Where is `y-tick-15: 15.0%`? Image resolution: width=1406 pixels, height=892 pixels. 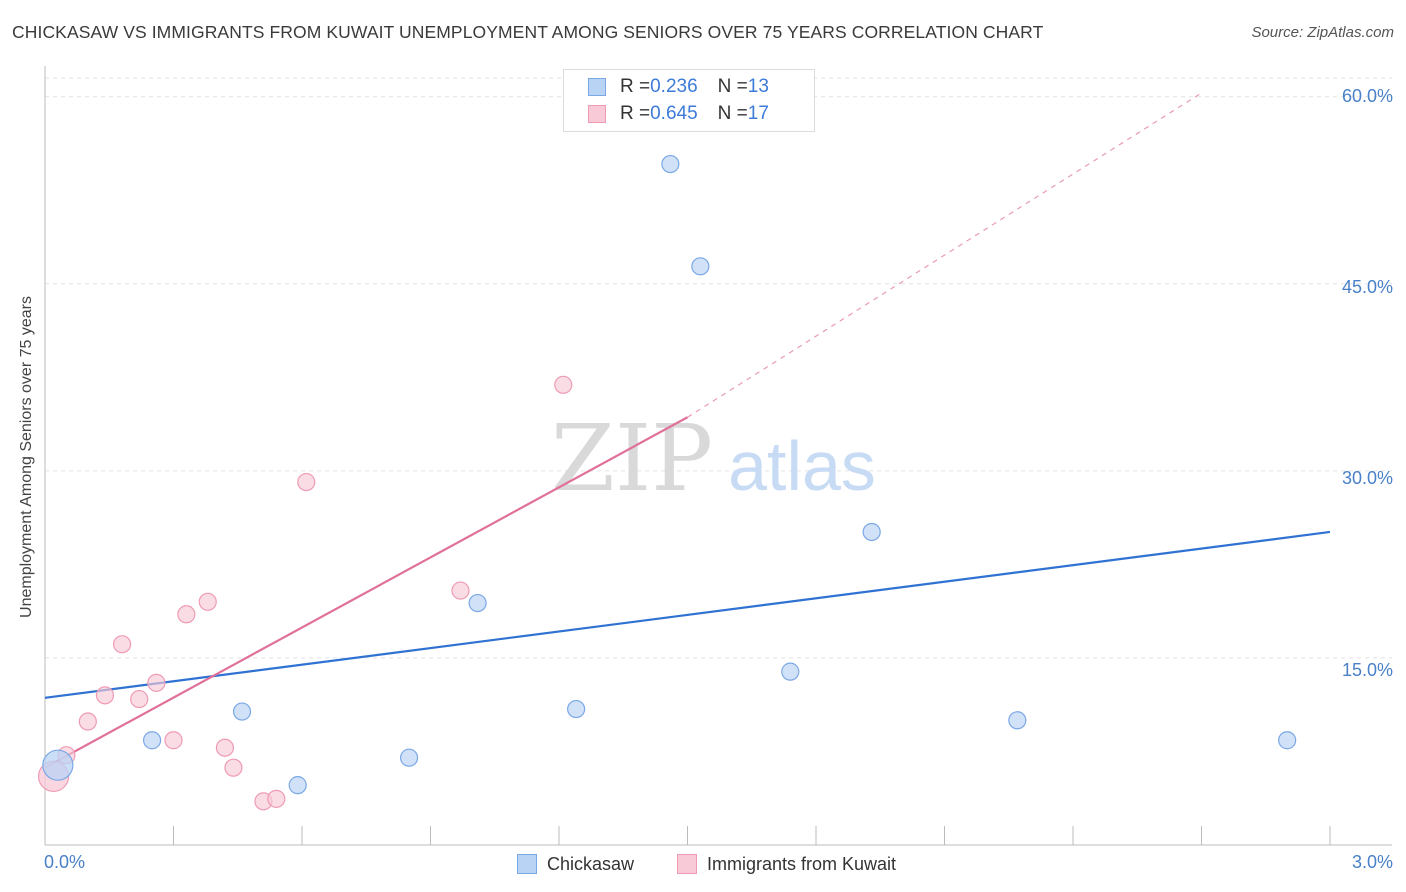
y-tick-15: 15.0% is located at coordinates (1367, 670).